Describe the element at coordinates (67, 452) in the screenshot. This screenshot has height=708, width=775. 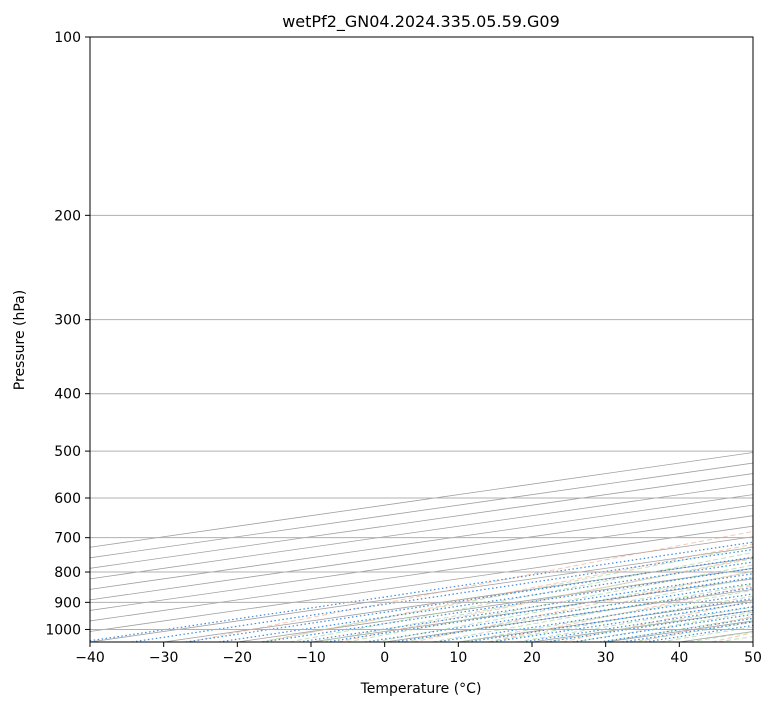
I see `y-tick-label: 500` at that location.